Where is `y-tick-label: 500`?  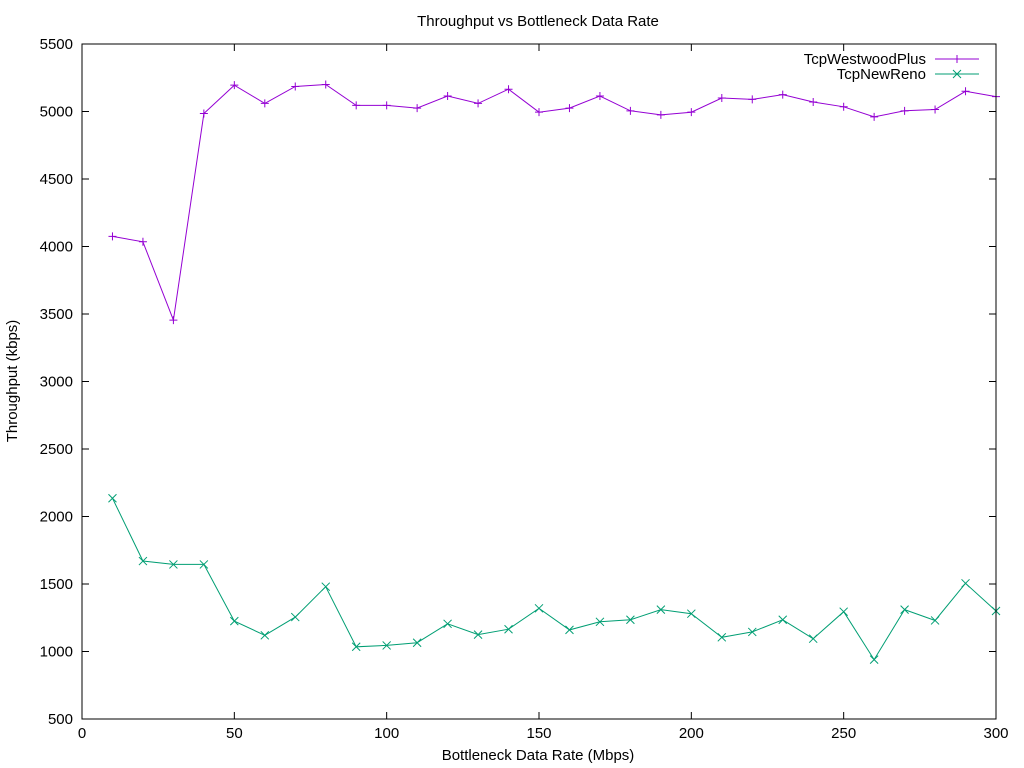
y-tick-label: 500 is located at coordinates (60, 719).